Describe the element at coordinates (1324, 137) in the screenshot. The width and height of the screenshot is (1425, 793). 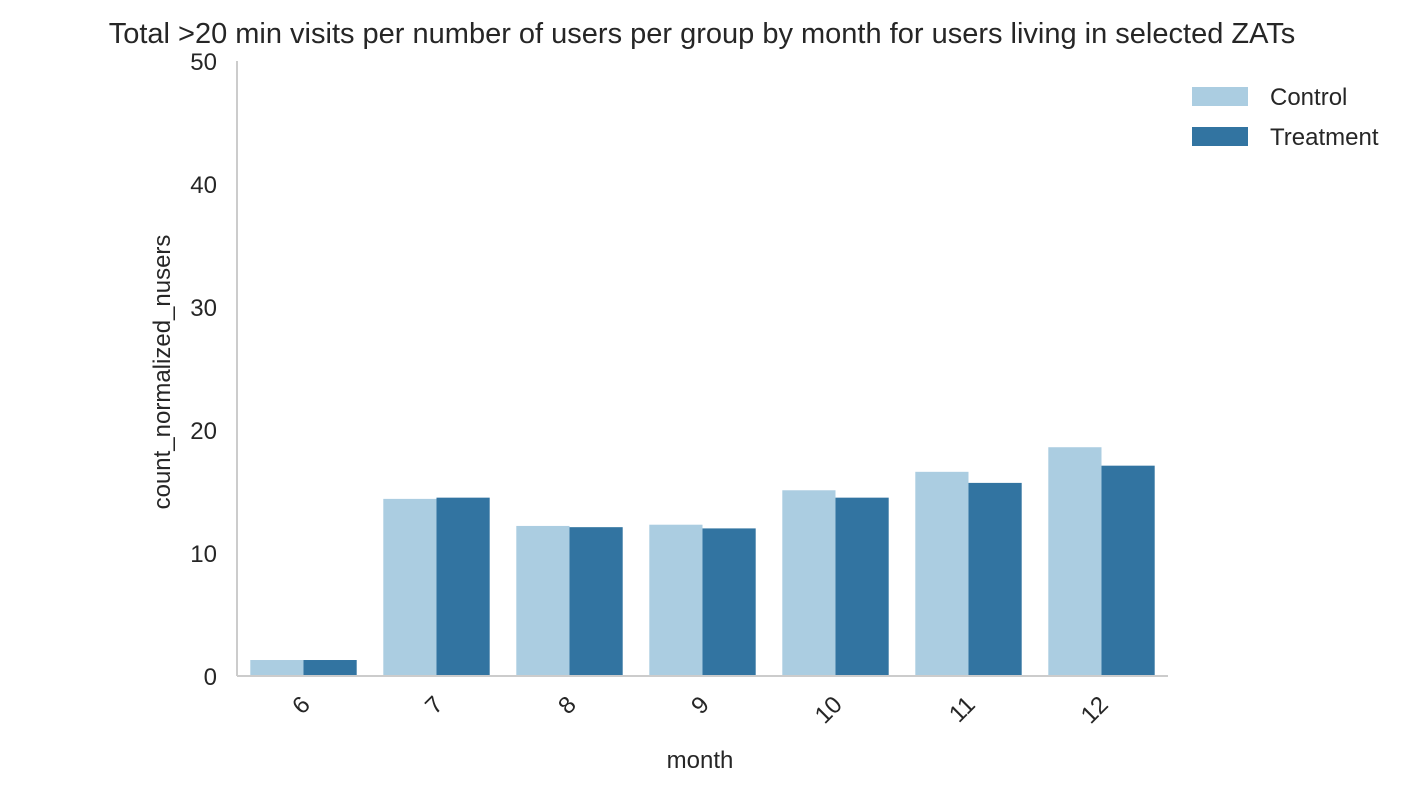
I see `legend-label-treatment: Treatment` at that location.